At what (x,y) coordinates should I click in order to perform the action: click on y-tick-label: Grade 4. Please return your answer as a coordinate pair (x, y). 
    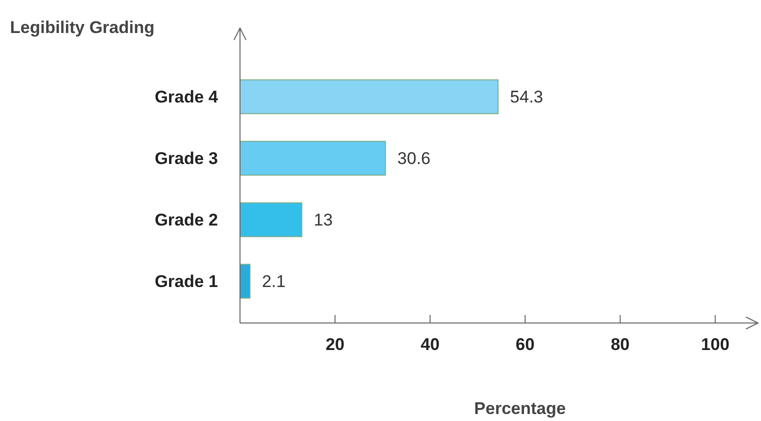
    Looking at the image, I should click on (186, 97).